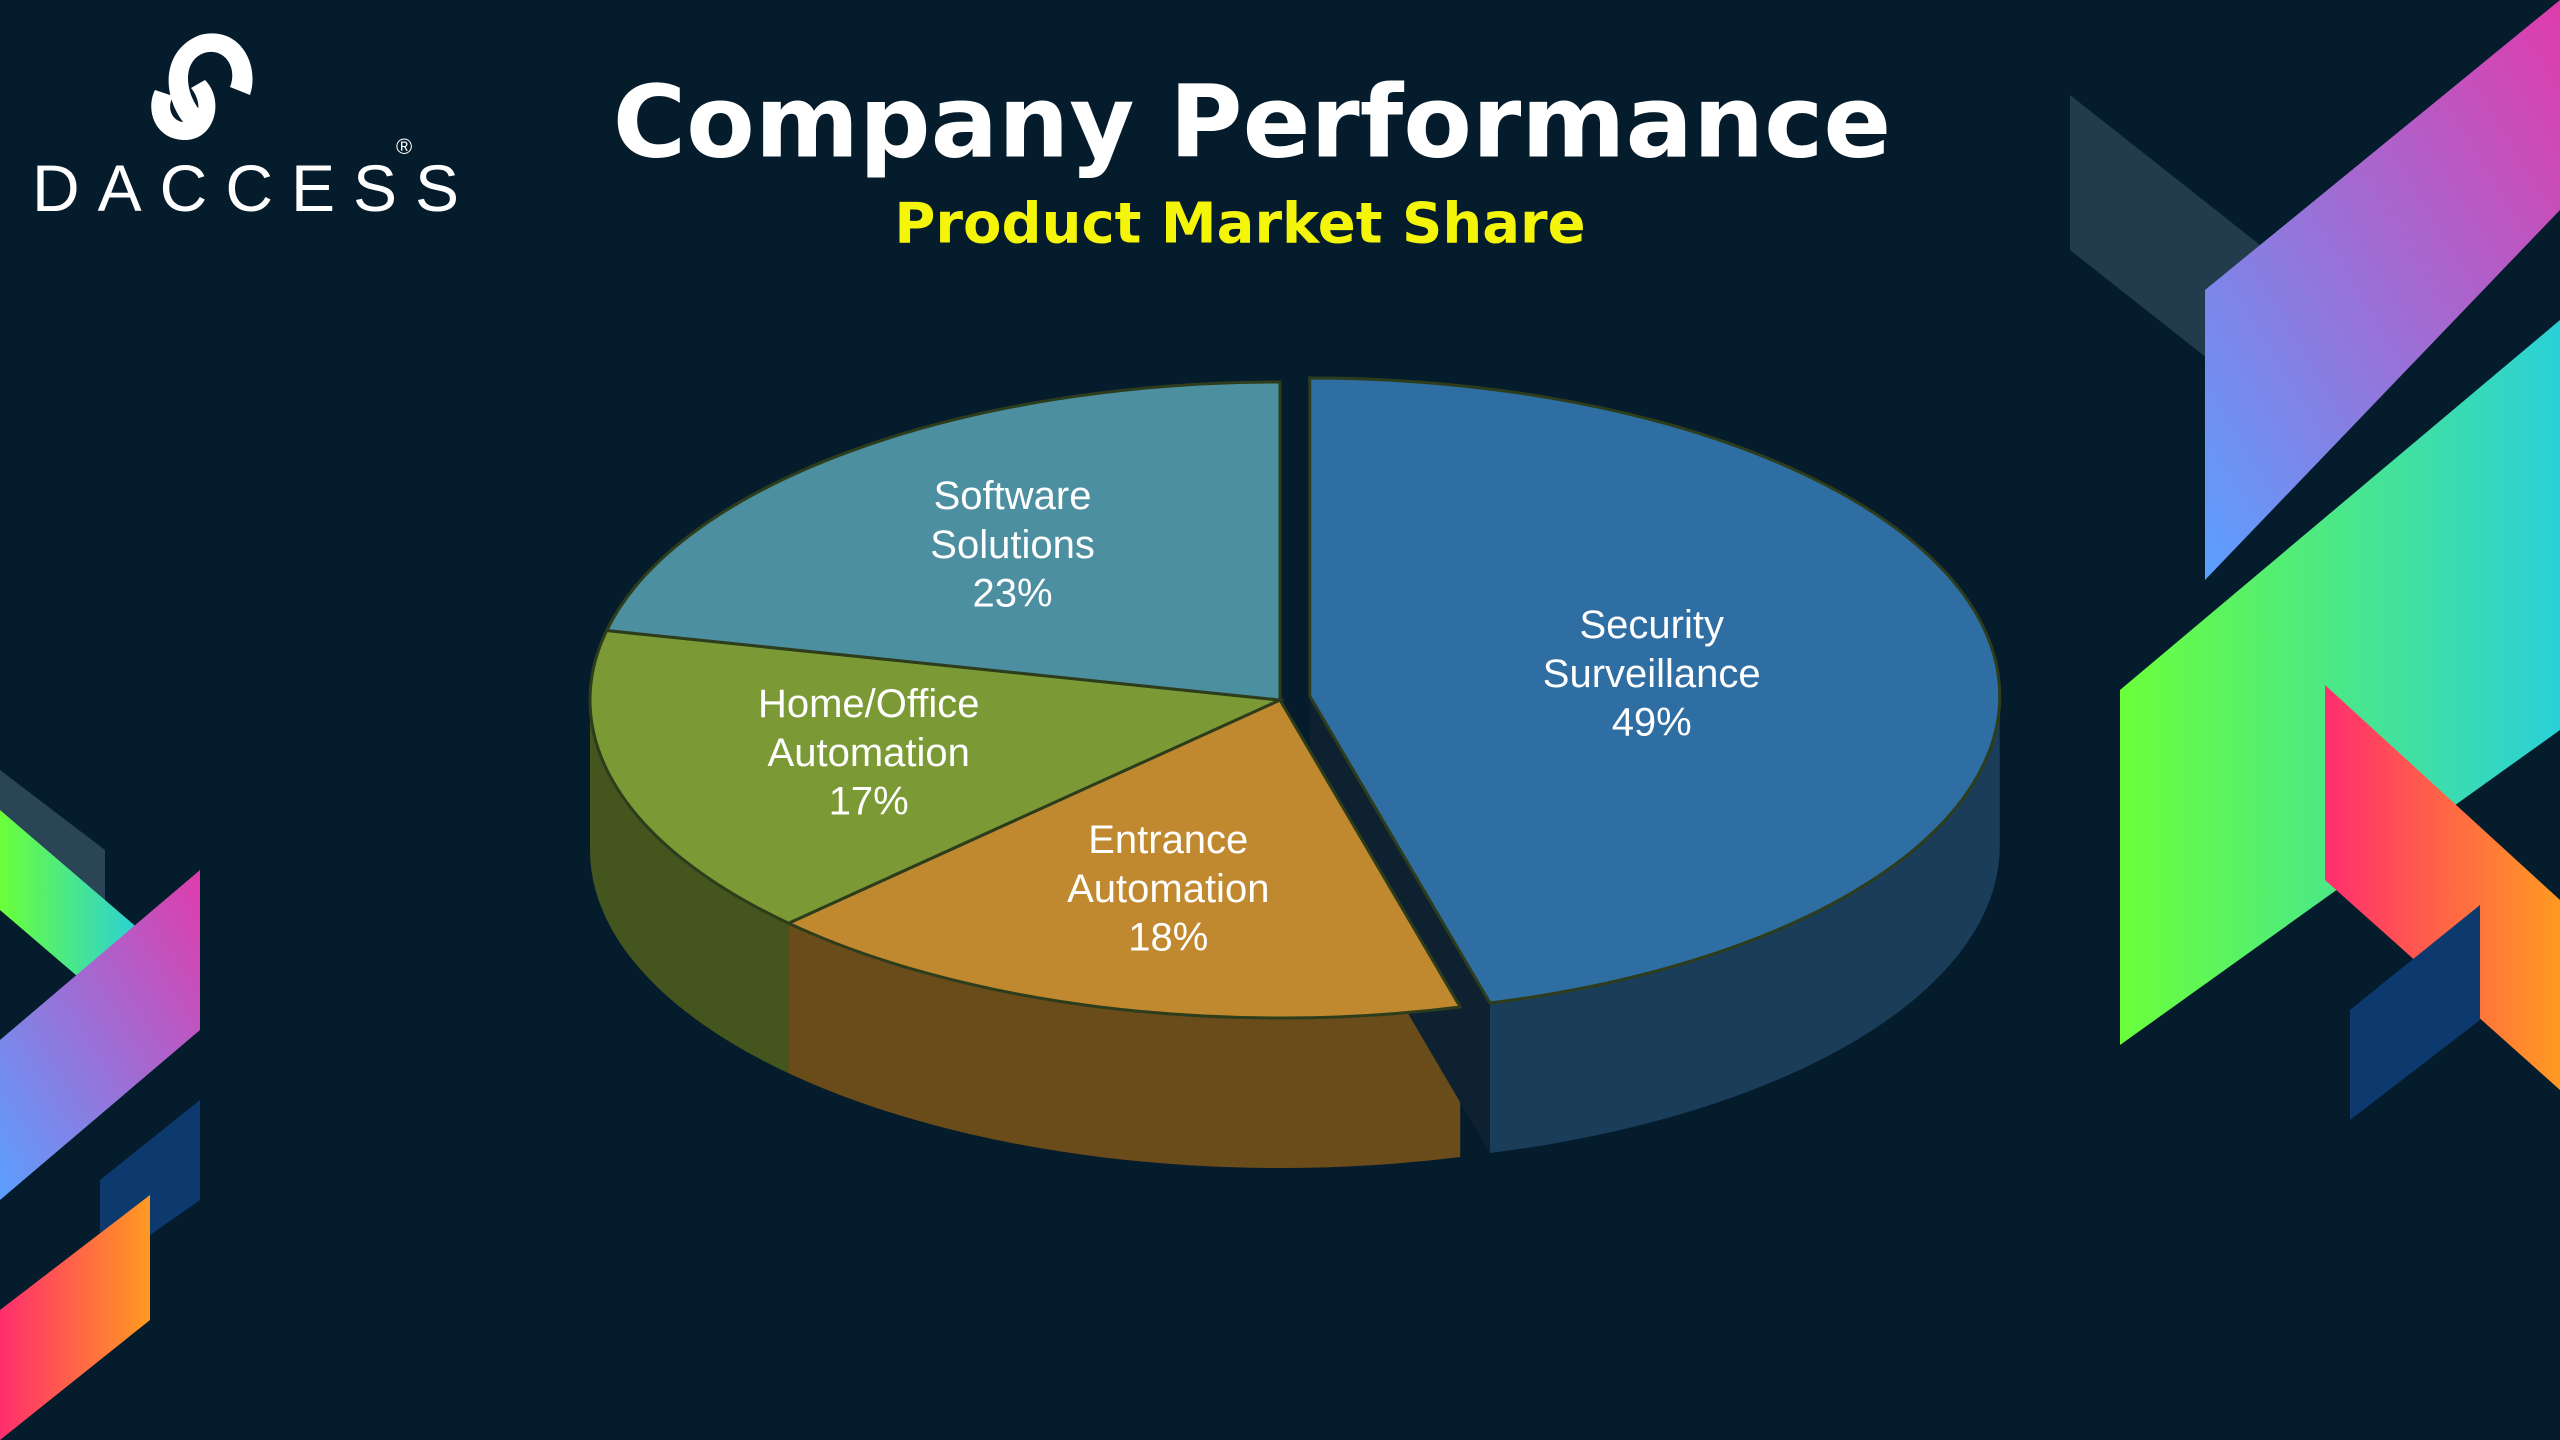 The width and height of the screenshot is (2560, 1440). Describe the element at coordinates (1168, 937) in the screenshot. I see `value-label: 18%` at that location.